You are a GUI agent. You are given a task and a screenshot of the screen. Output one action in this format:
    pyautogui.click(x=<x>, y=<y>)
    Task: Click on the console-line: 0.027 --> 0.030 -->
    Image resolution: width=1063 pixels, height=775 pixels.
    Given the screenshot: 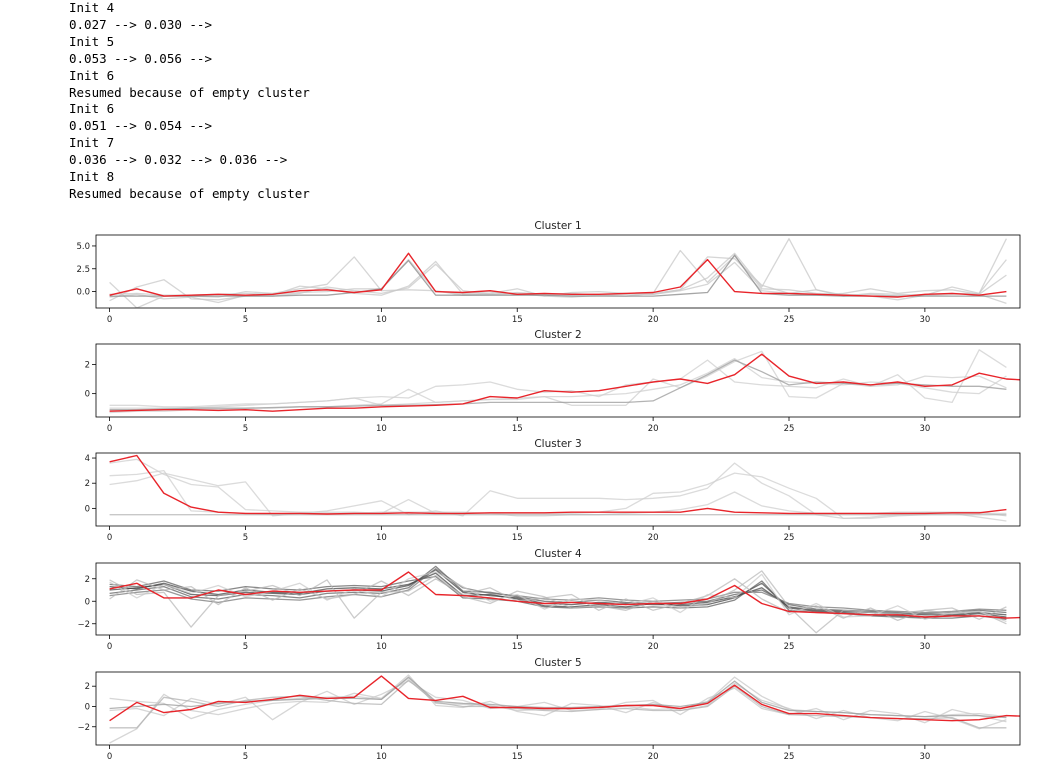 What is the action you would take?
    pyautogui.click(x=140, y=24)
    